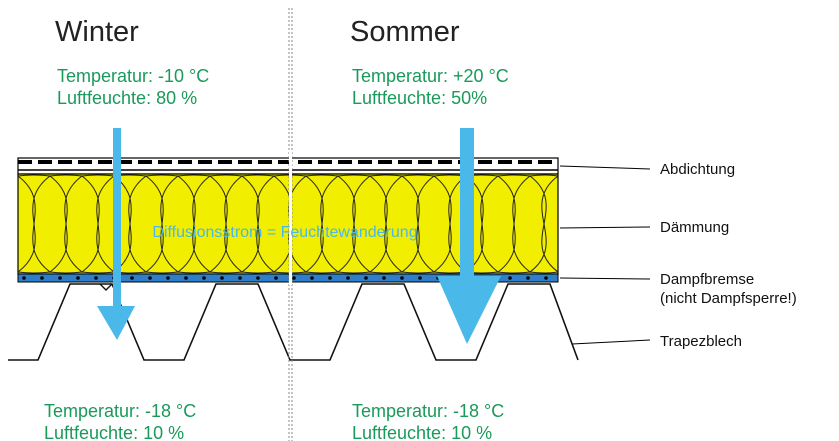  I want to click on label-sealing: Abdichtung, so click(697, 169).